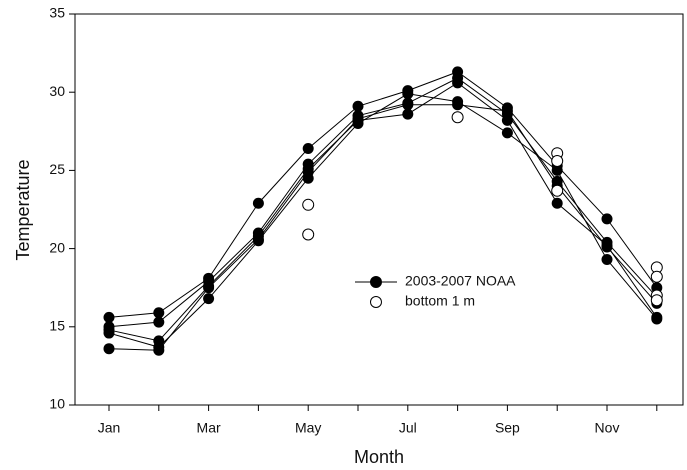 Image resolution: width=687 pixels, height=470 pixels. What do you see at coordinates (57, 91) in the screenshot?
I see `y-tick-label: 30` at bounding box center [57, 91].